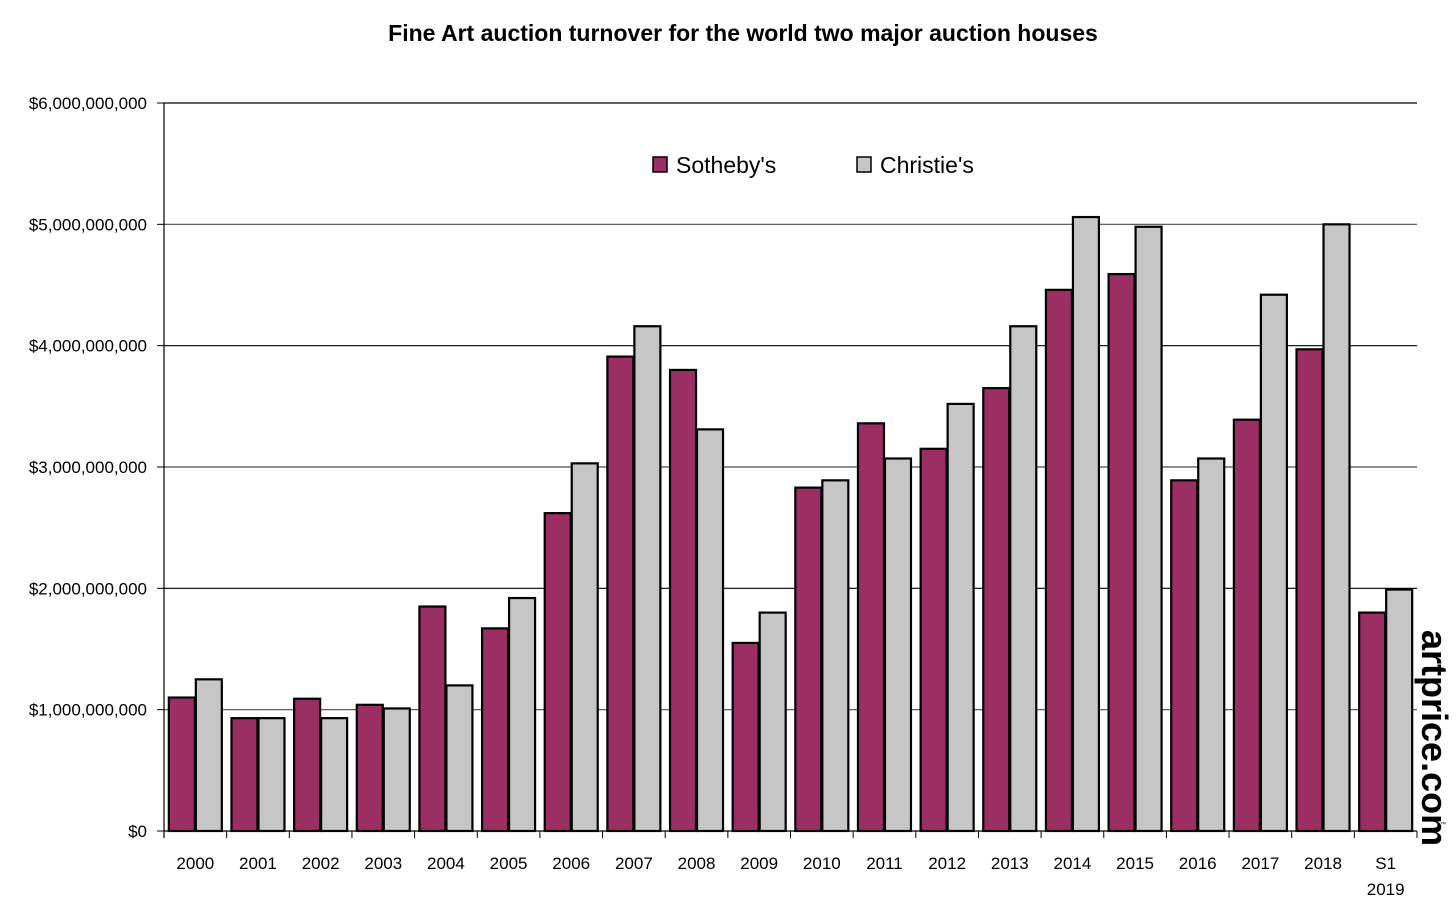  What do you see at coordinates (1121, 552) in the screenshot?
I see `bar-sothebys-2015` at bounding box center [1121, 552].